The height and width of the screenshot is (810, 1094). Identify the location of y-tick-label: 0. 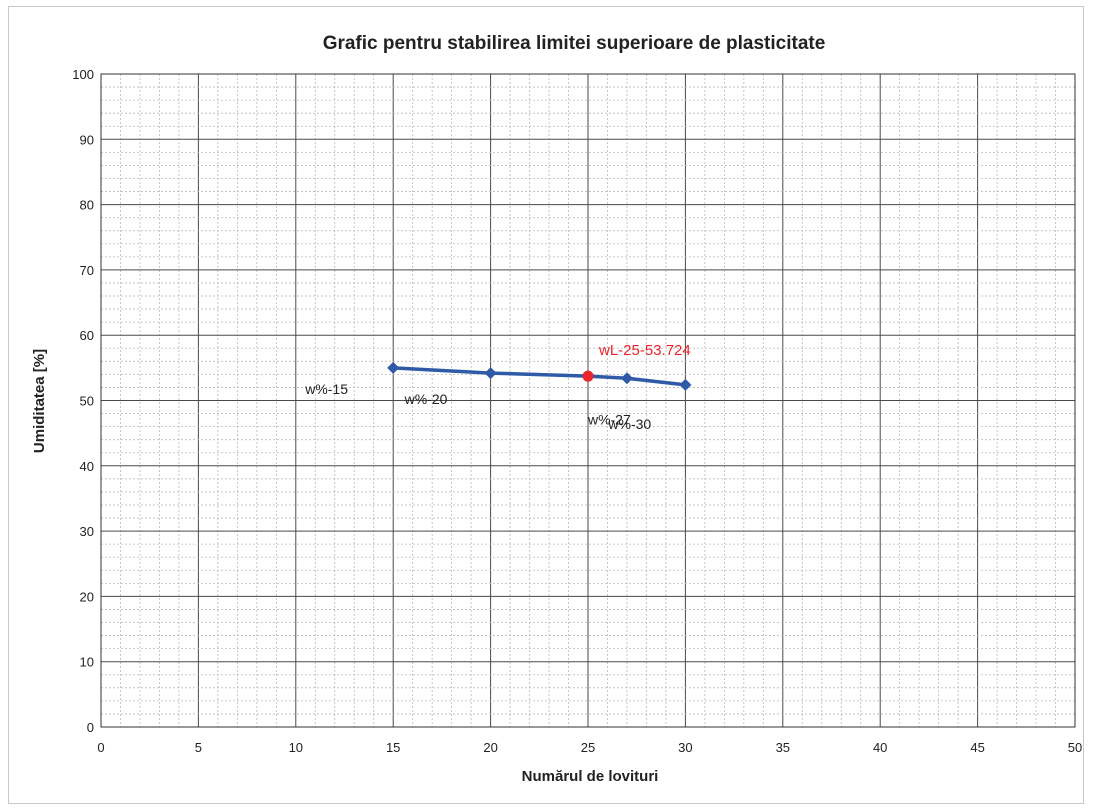
(90, 727).